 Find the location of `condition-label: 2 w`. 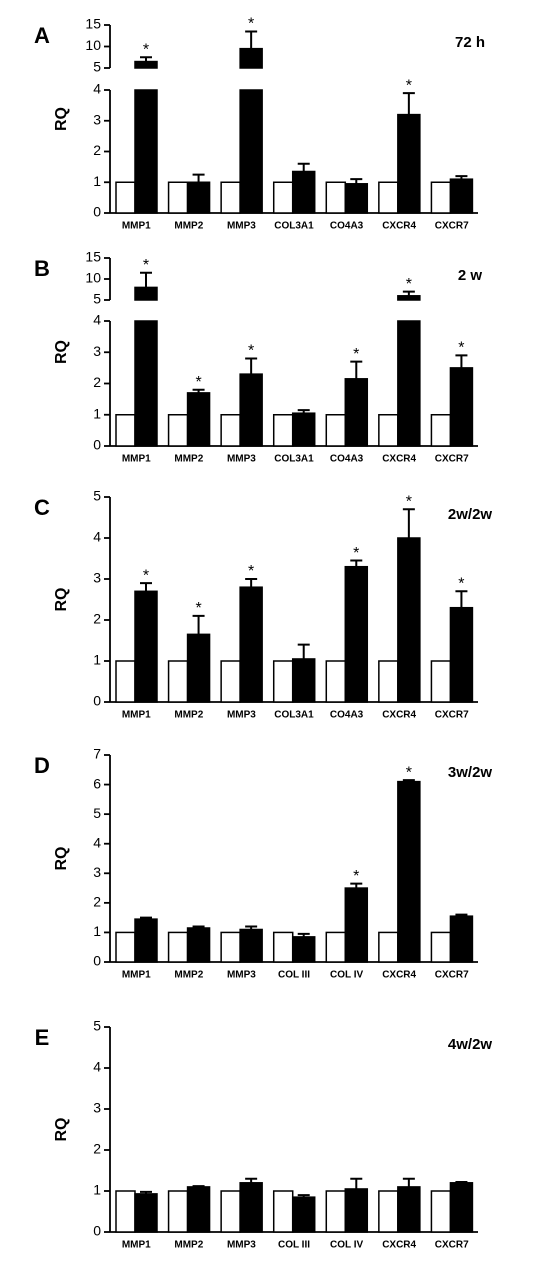

condition-label: 2 w is located at coordinates (470, 275).